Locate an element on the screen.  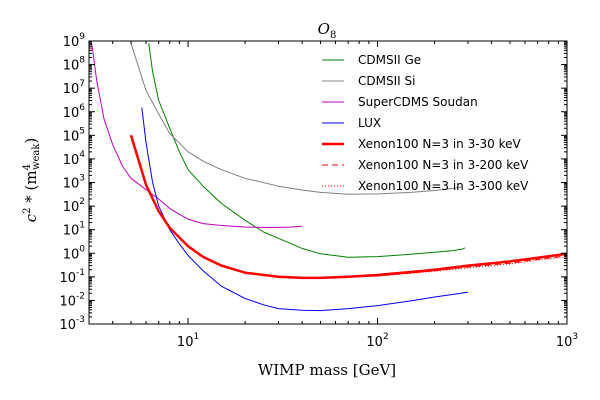
y-tick-label: 10⁻¹ is located at coordinates (72, 277).